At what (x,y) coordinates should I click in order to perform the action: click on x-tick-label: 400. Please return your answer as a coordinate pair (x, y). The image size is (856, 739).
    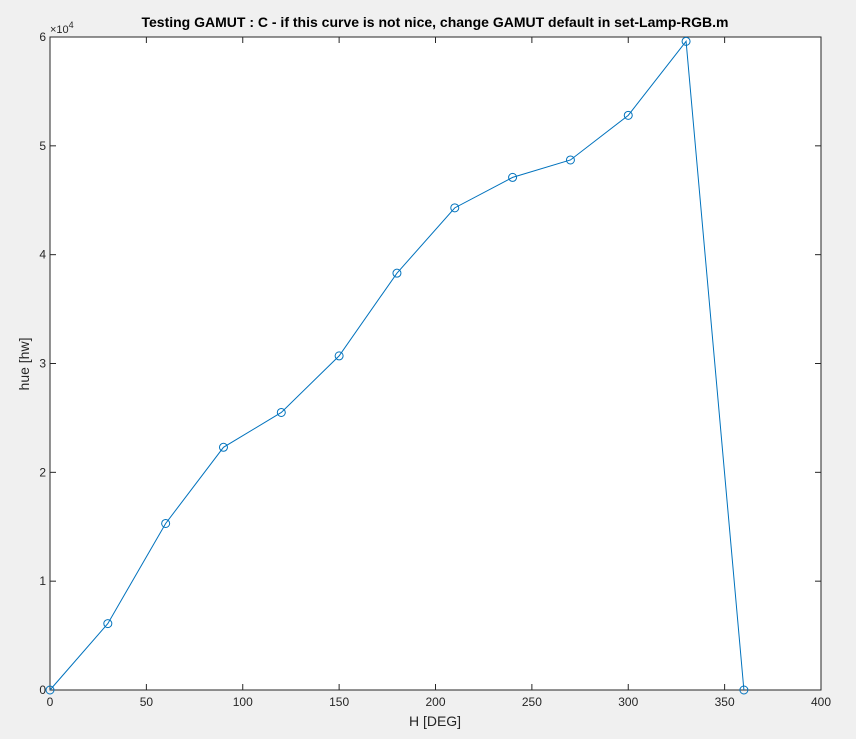
    Looking at the image, I should click on (821, 702).